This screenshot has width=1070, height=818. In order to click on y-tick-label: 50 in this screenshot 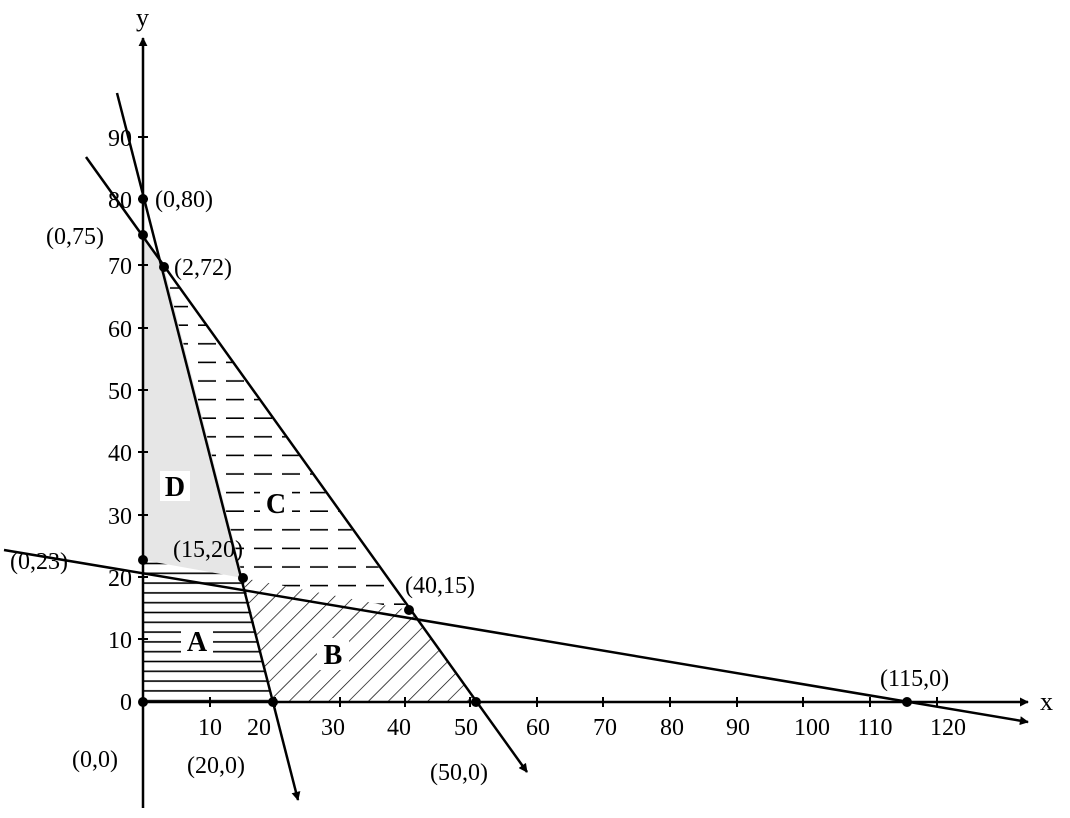, I will do `click(120, 392)`.